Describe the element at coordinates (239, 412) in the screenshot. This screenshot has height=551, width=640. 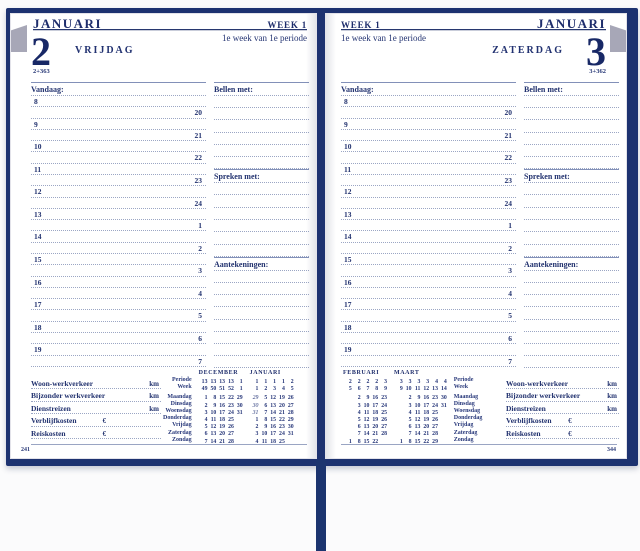
I see `minical-cell: 31` at that location.